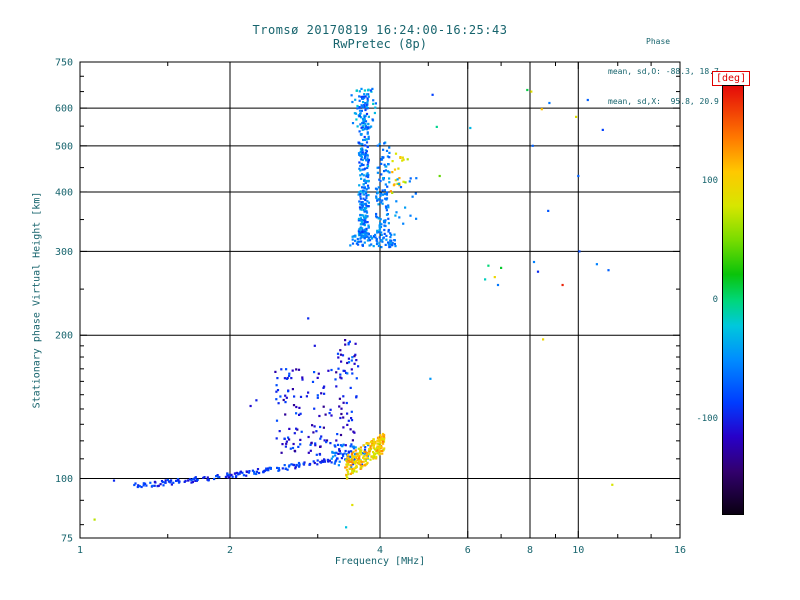 The image size is (800, 600). What do you see at coordinates (709, 180) in the screenshot?
I see `colorbar-tick-label: 100` at bounding box center [709, 180].